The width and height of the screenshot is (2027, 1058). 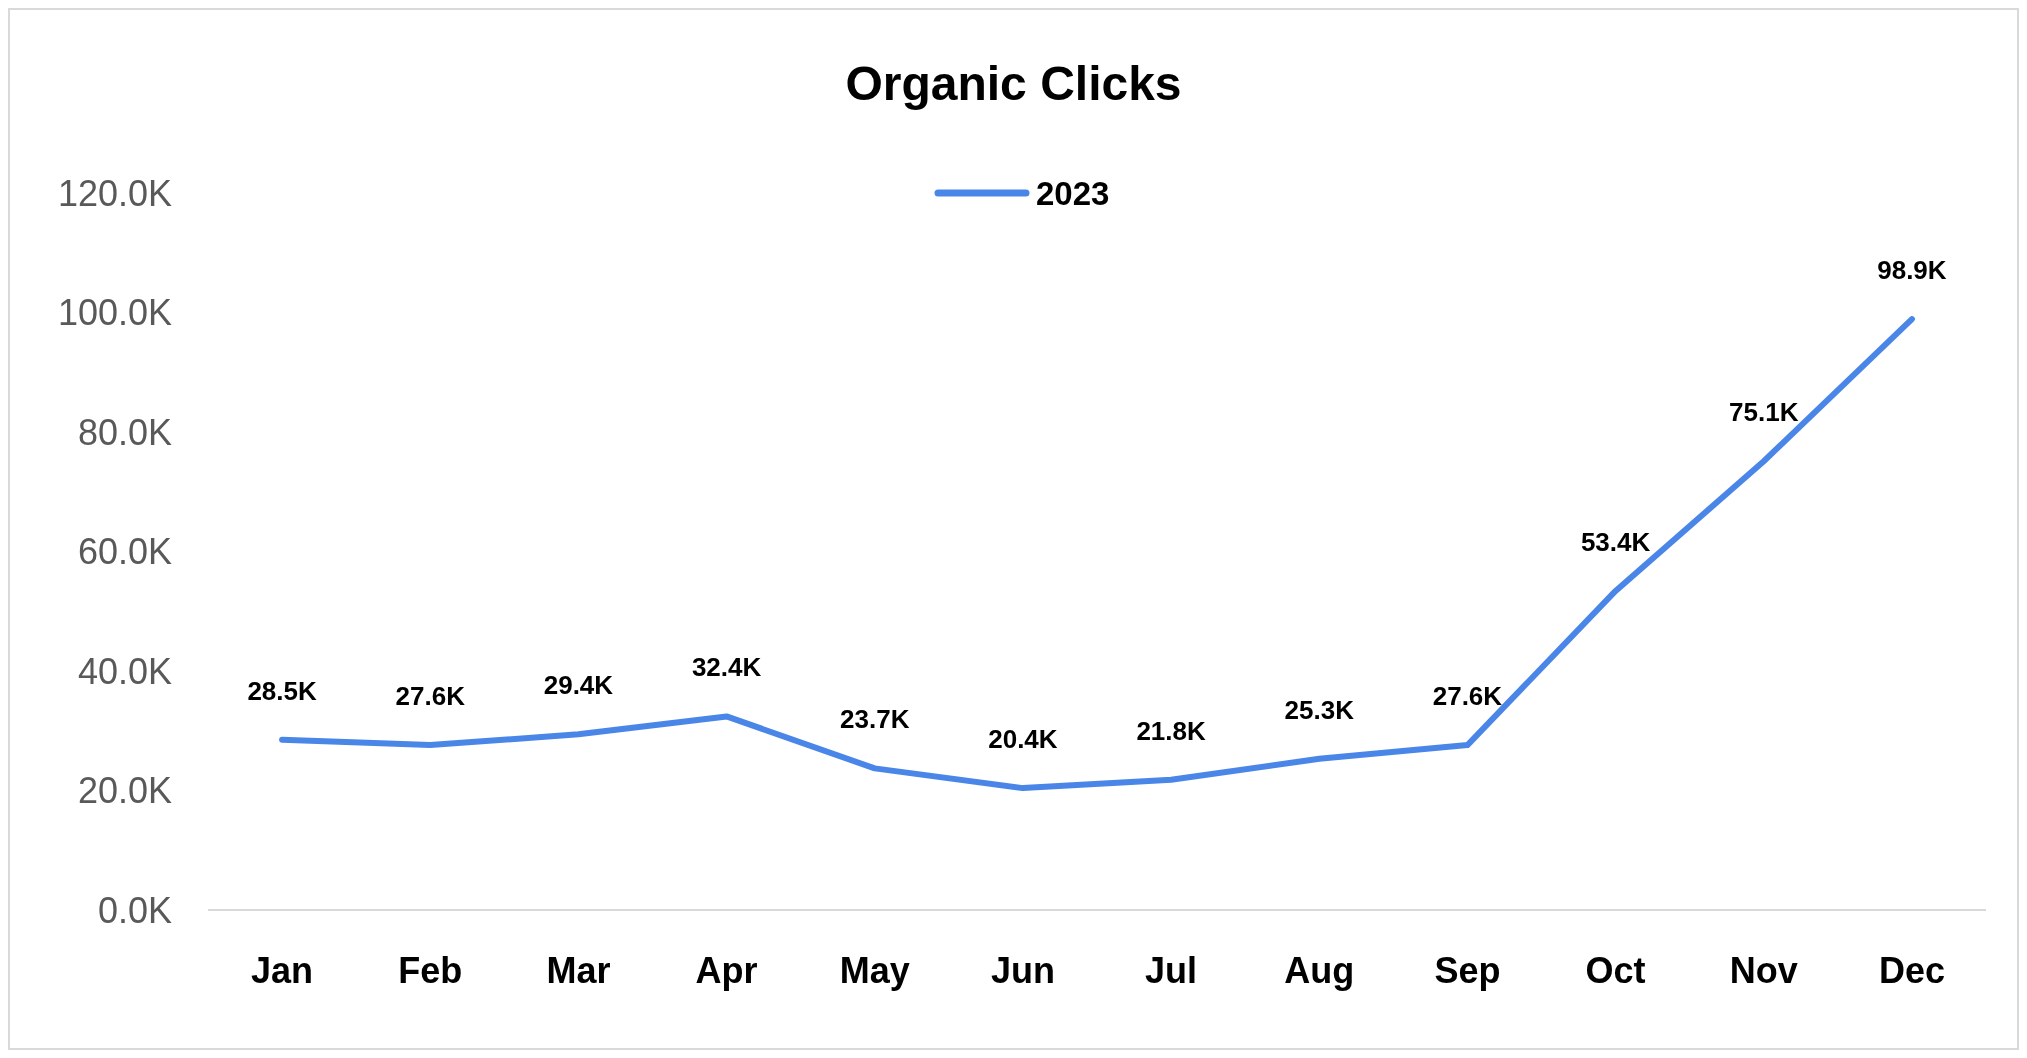 I want to click on x-tick-label: Feb, so click(x=430, y=970).